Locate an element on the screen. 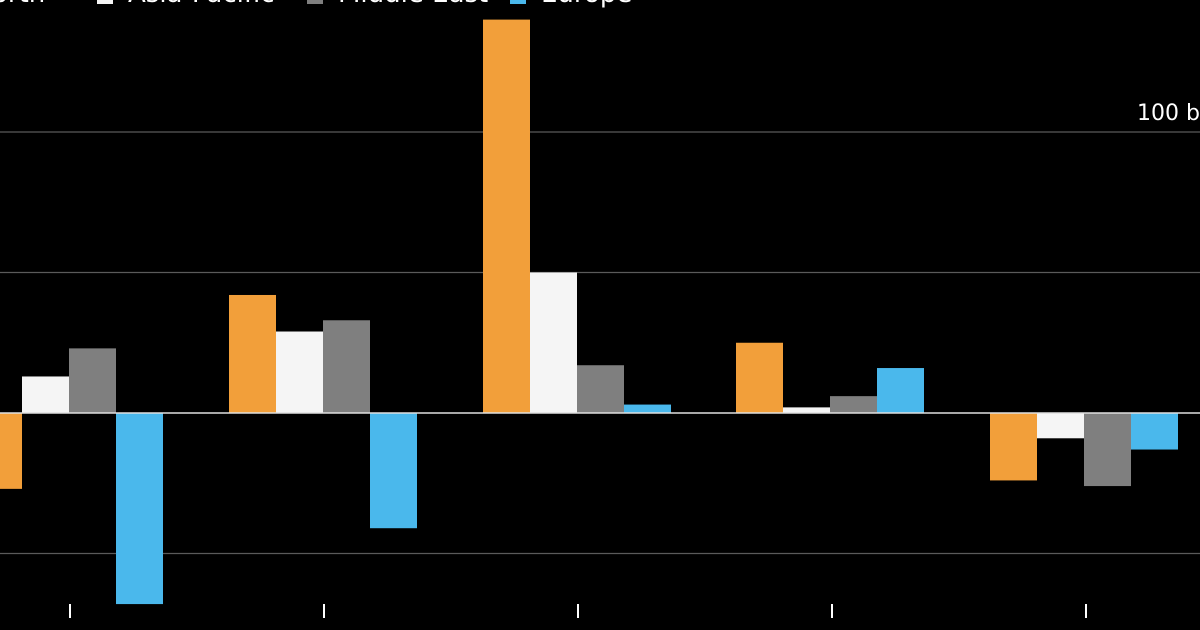 This screenshot has height=630, width=1200. legend-label: Middle East is located at coordinates (413, 4).